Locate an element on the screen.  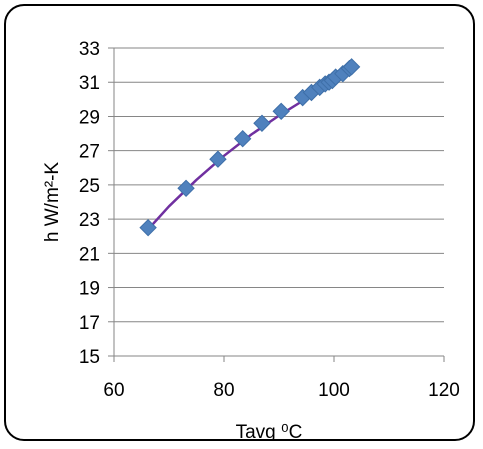
y-tick-label-23: 23 is located at coordinates (89, 220).